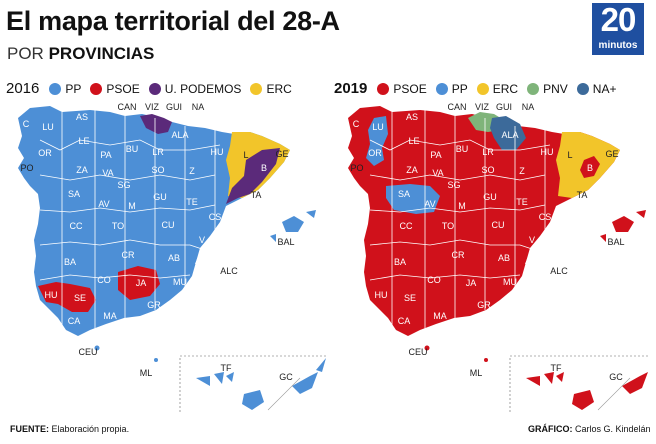  I want to click on label-ceu-2016: CEU, so click(87, 352).